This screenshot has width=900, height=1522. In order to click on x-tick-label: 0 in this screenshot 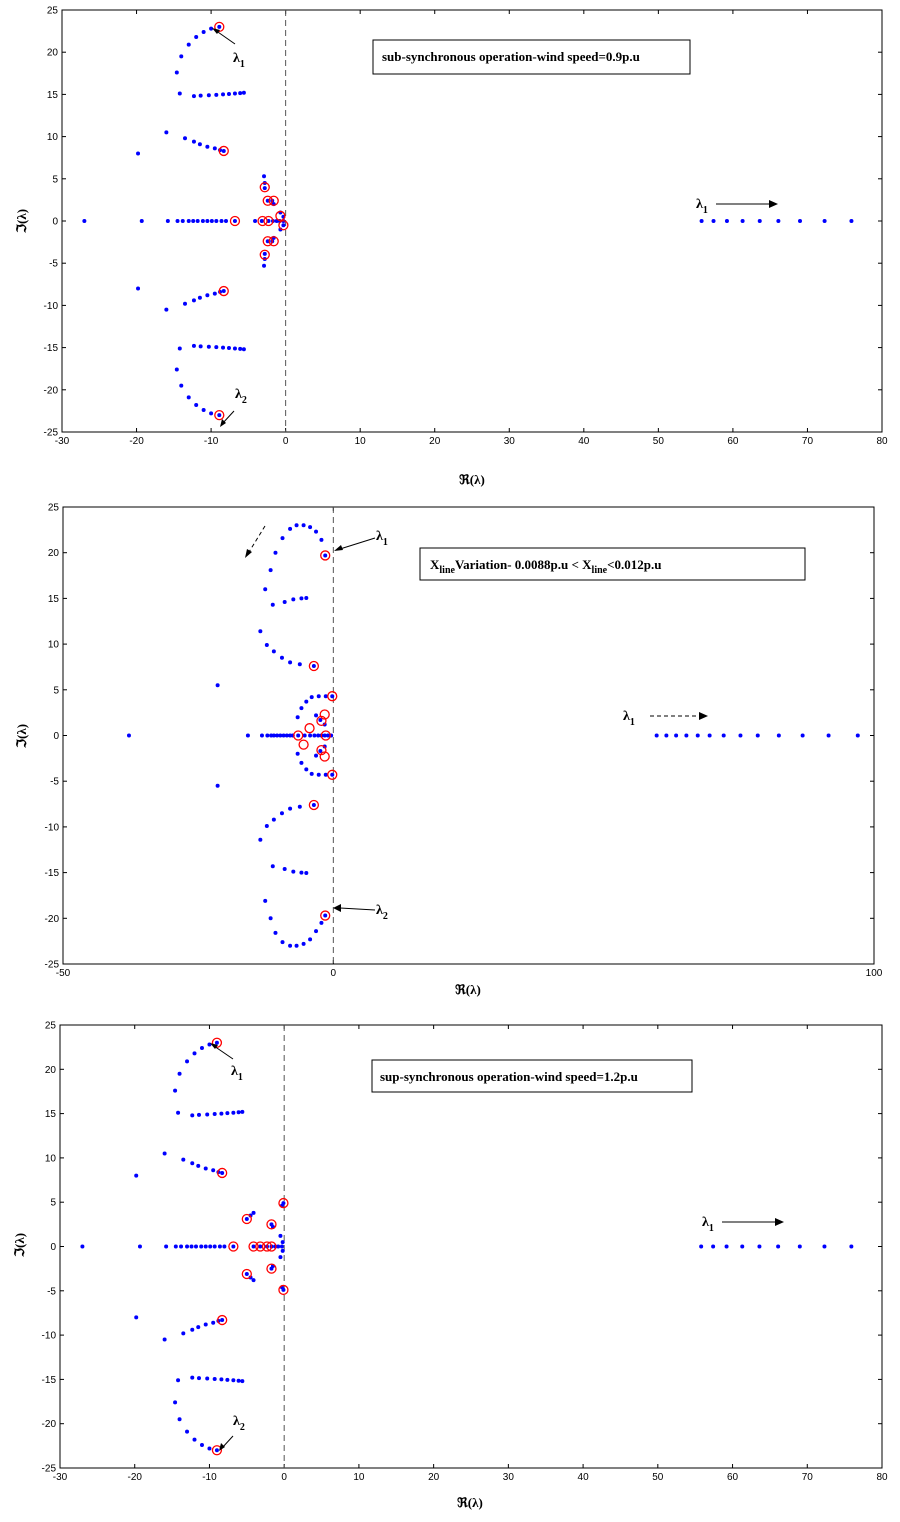, I will do `click(334, 973)`.